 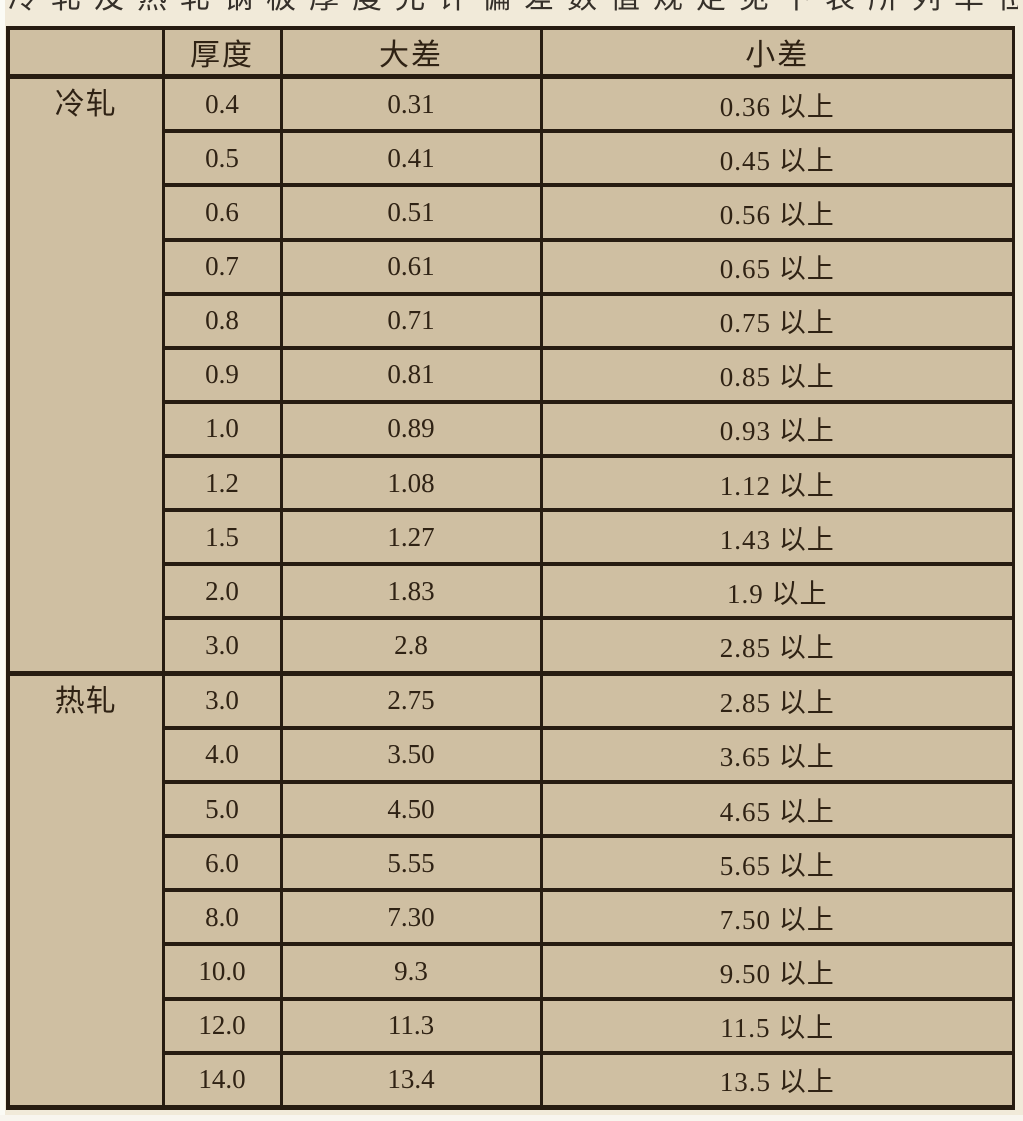 I want to click on table-row: 12.0 11.3 11.5 以上, so click(x=511, y=1025).